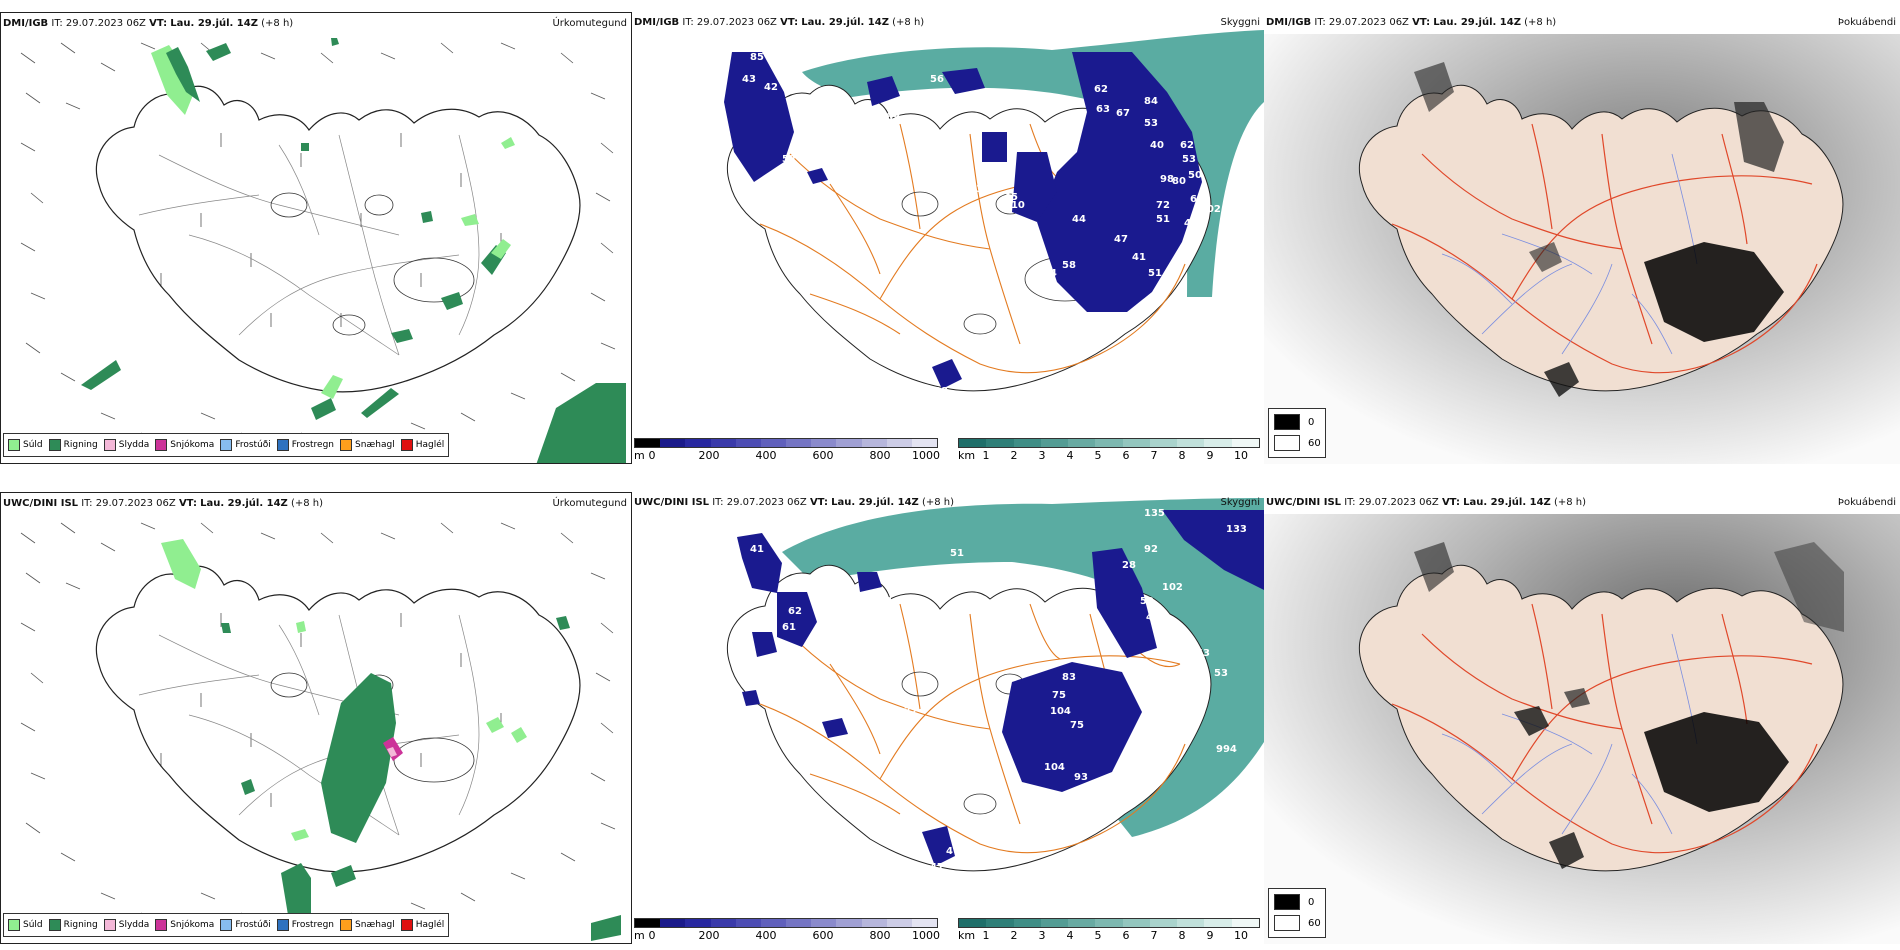 The width and height of the screenshot is (1900, 950). I want to click on cloud-base-label: 135, so click(1154, 513).